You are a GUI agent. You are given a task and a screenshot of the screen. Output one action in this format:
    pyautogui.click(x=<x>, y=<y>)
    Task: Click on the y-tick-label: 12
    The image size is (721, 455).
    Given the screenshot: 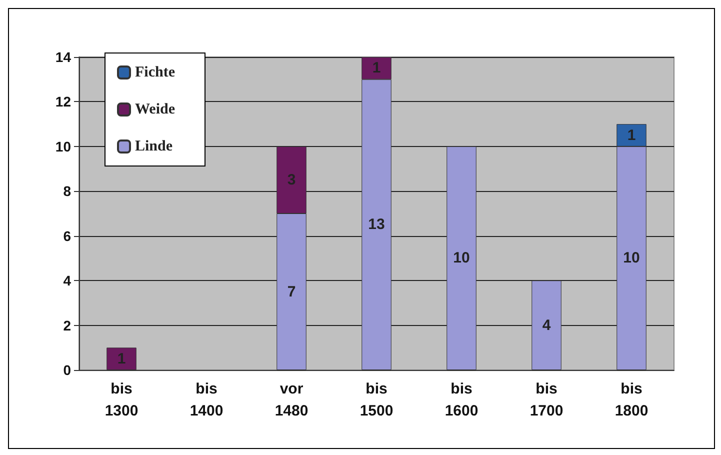 What is the action you would take?
    pyautogui.click(x=63, y=102)
    